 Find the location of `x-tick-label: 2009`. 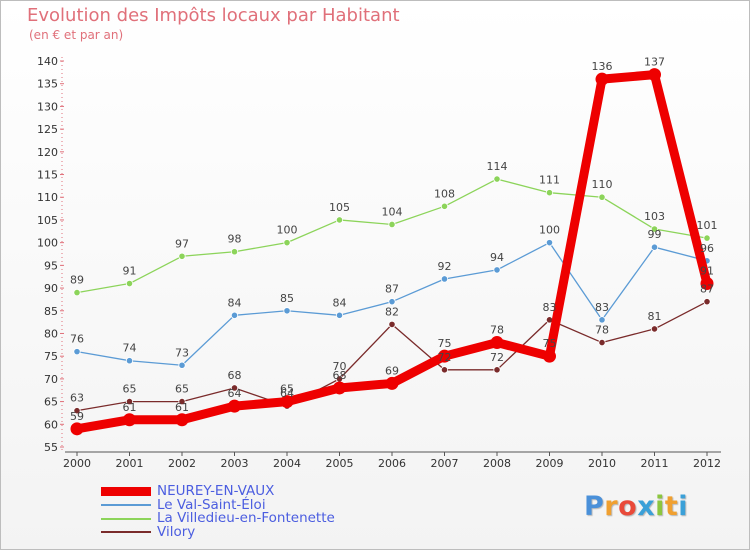

x-tick-label: 2009 is located at coordinates (550, 463).